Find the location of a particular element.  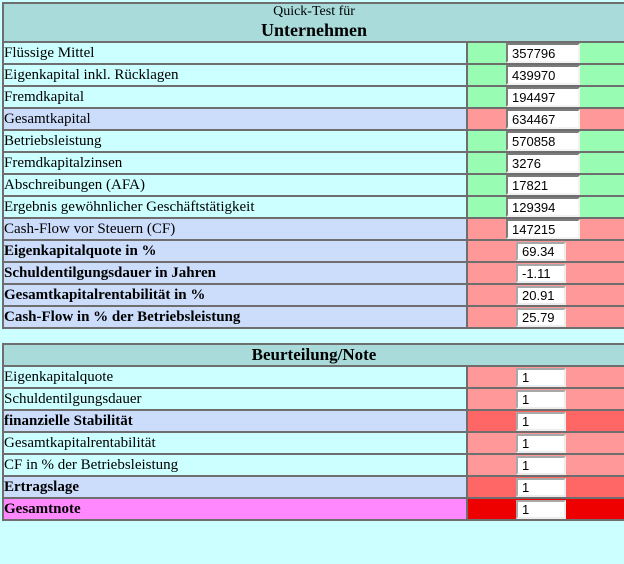

row-betriebsleistung: Betriebsleistung is located at coordinates (313, 141).